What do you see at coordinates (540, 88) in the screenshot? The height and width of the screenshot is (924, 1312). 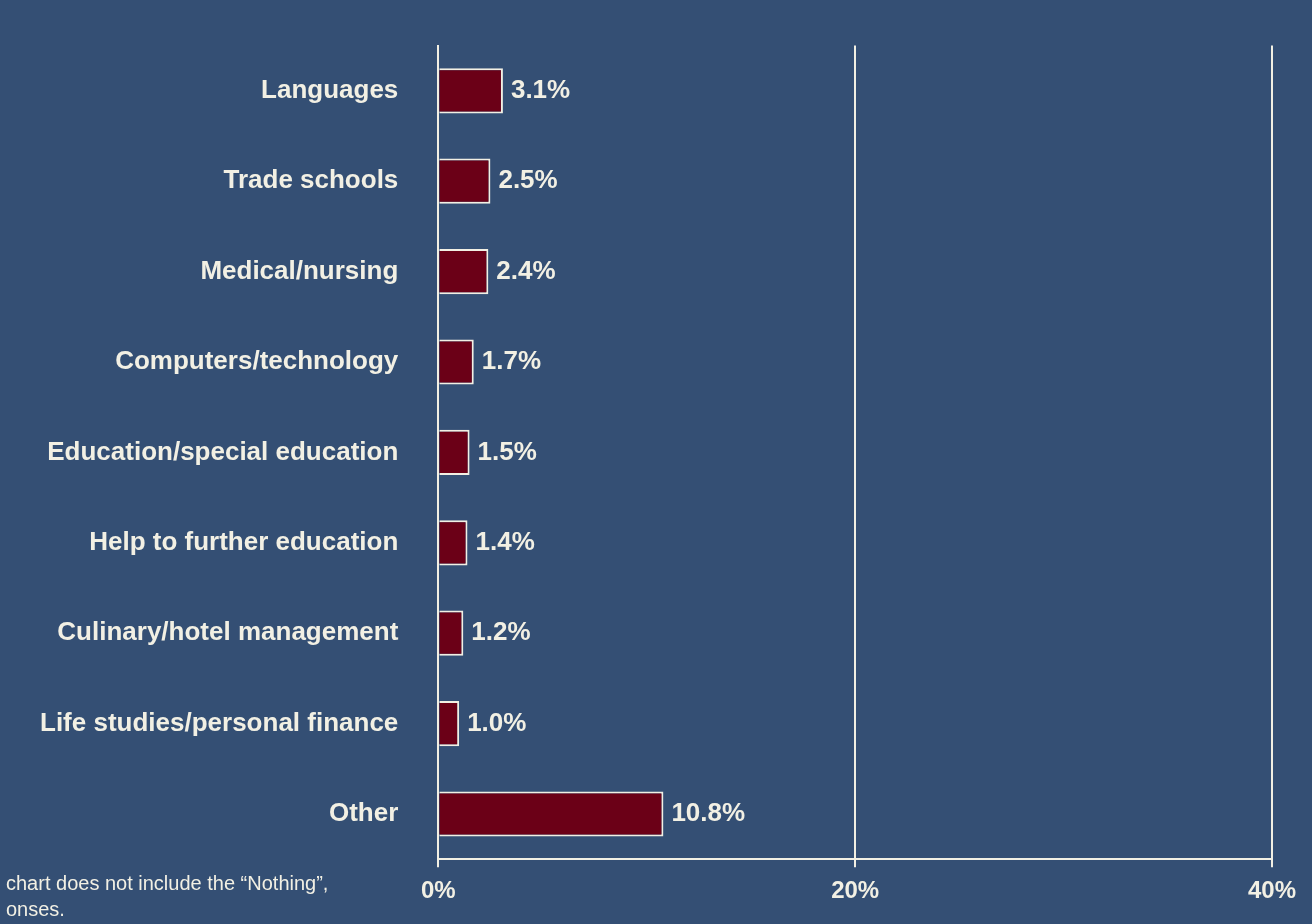 I see `data-label: 3.1%` at bounding box center [540, 88].